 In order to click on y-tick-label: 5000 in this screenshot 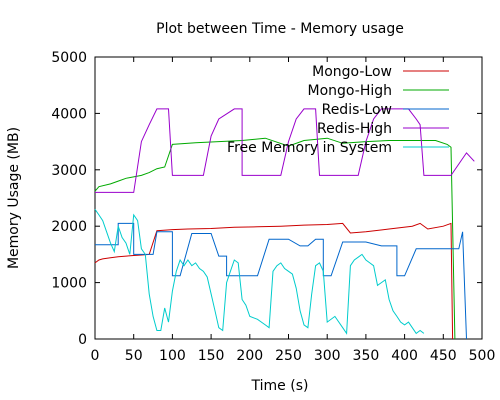, I will do `click(69, 58)`.